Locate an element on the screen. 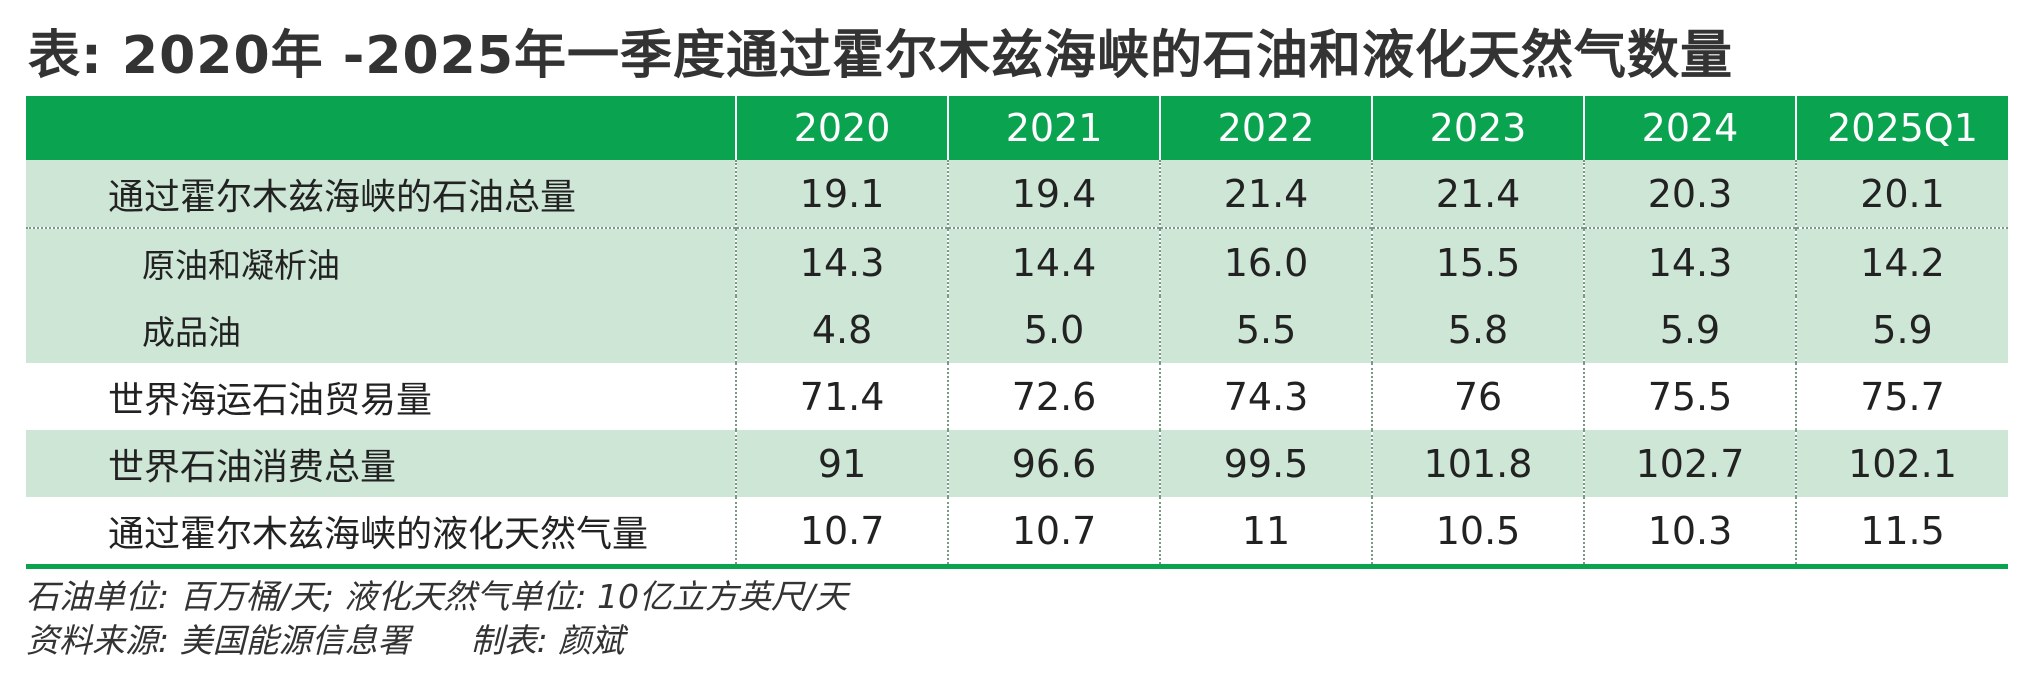 This screenshot has height=688, width=2032. column-header-2023: 2023 is located at coordinates (1478, 128).